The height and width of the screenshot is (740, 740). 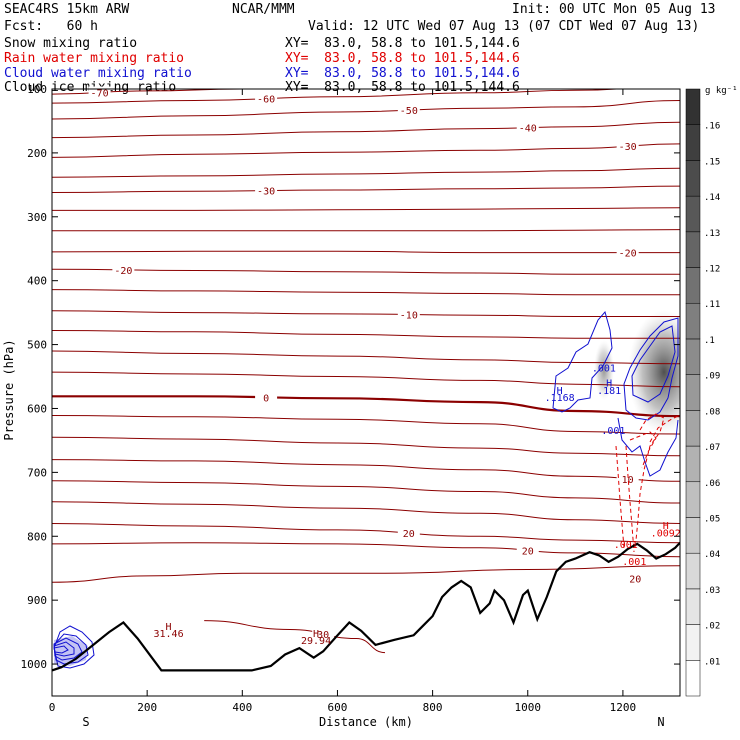 What do you see at coordinates (169, 634) in the screenshot?
I see `contour-annotation: 31.46` at bounding box center [169, 634].